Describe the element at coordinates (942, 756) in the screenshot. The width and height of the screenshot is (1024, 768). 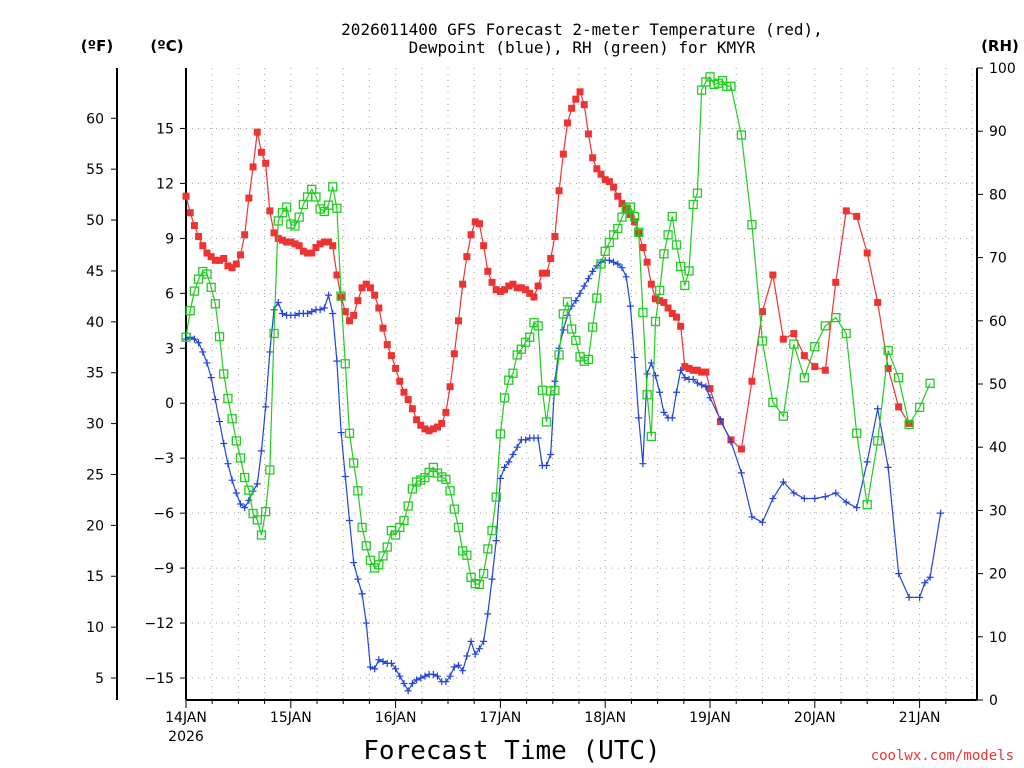
I see `credit-text: coolwx.com/models` at that location.